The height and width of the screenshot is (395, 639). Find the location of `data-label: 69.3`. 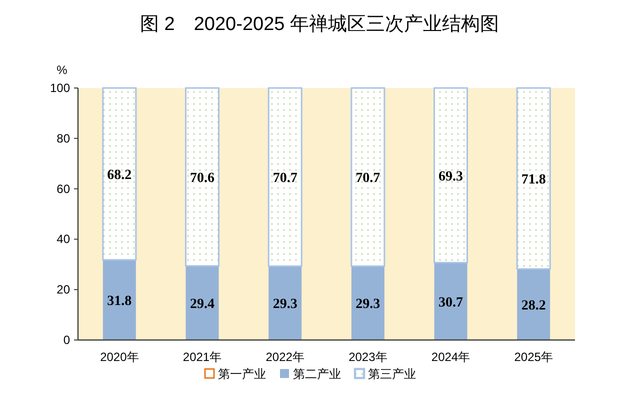

data-label: 69.3 is located at coordinates (450, 176).